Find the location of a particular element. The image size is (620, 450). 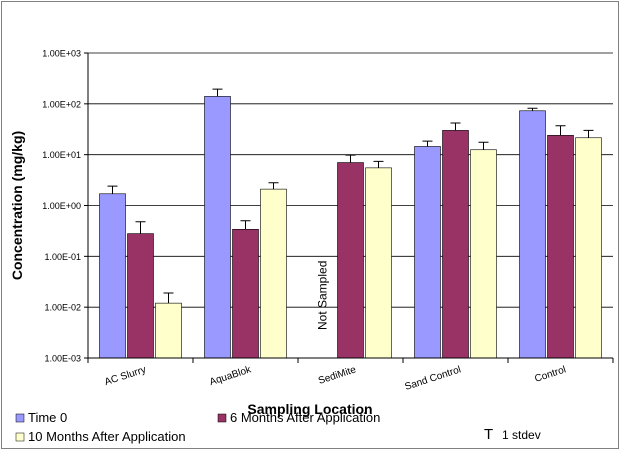

y-tick-label: 1.00E+02 is located at coordinates (61, 104).